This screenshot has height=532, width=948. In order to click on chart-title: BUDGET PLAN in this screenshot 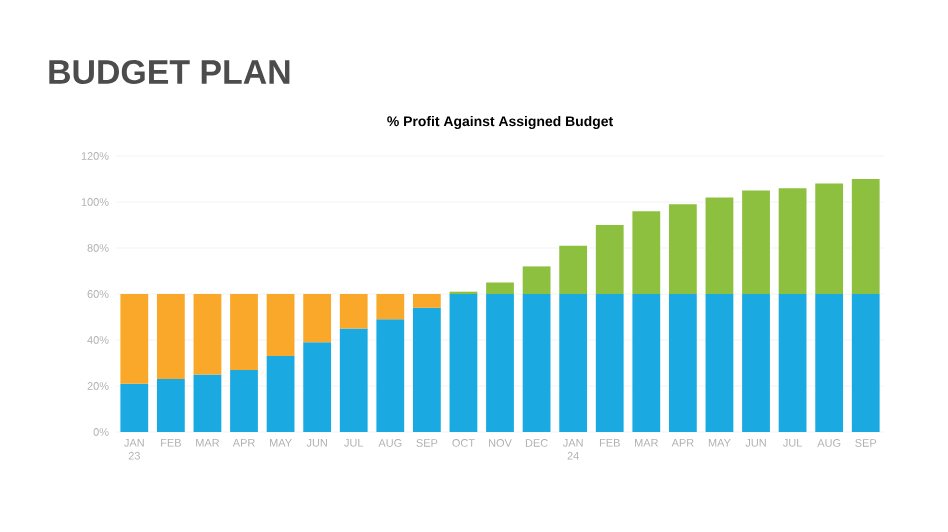, I will do `click(169, 72)`.